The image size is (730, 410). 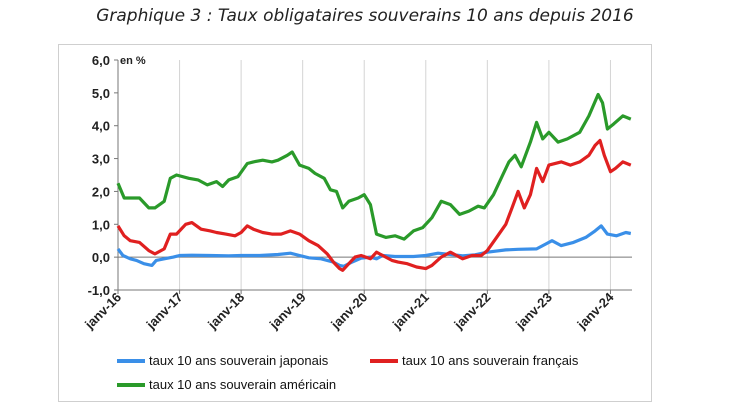 What do you see at coordinates (164, 311) in the screenshot?
I see `x-tick-label: janv-17` at bounding box center [164, 311].